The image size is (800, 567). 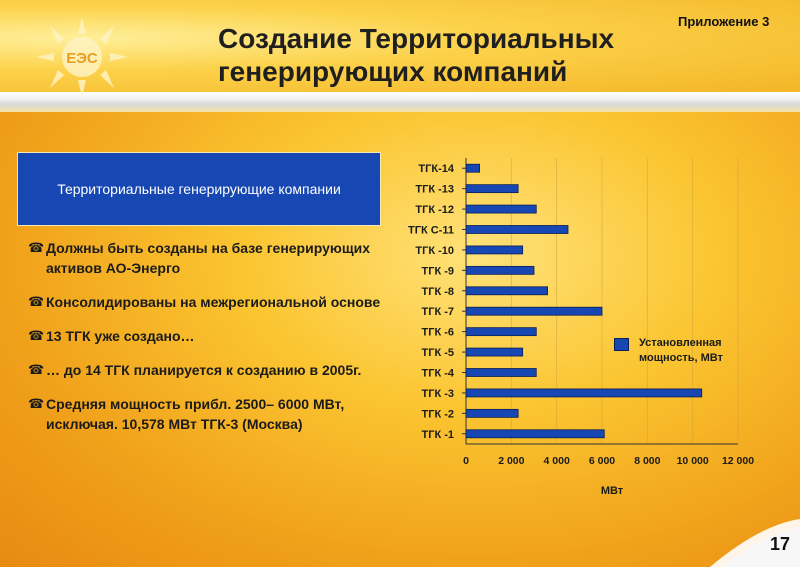 What do you see at coordinates (612, 491) in the screenshot?
I see `x-axis-label: МВт` at bounding box center [612, 491].